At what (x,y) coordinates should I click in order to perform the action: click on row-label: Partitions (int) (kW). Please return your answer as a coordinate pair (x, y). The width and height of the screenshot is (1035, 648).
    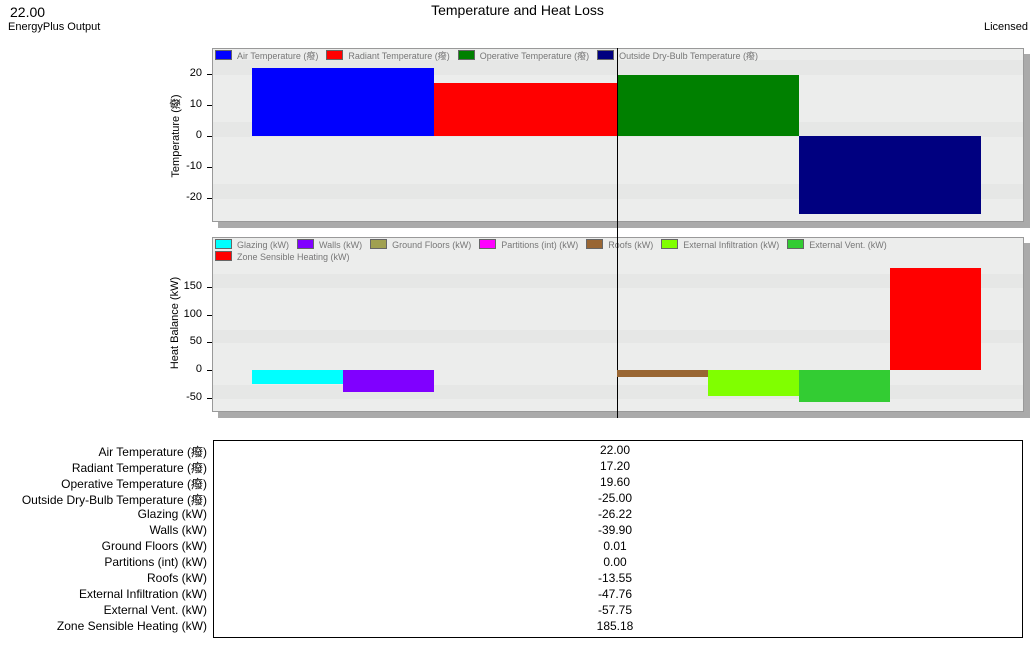
    Looking at the image, I should click on (155, 562).